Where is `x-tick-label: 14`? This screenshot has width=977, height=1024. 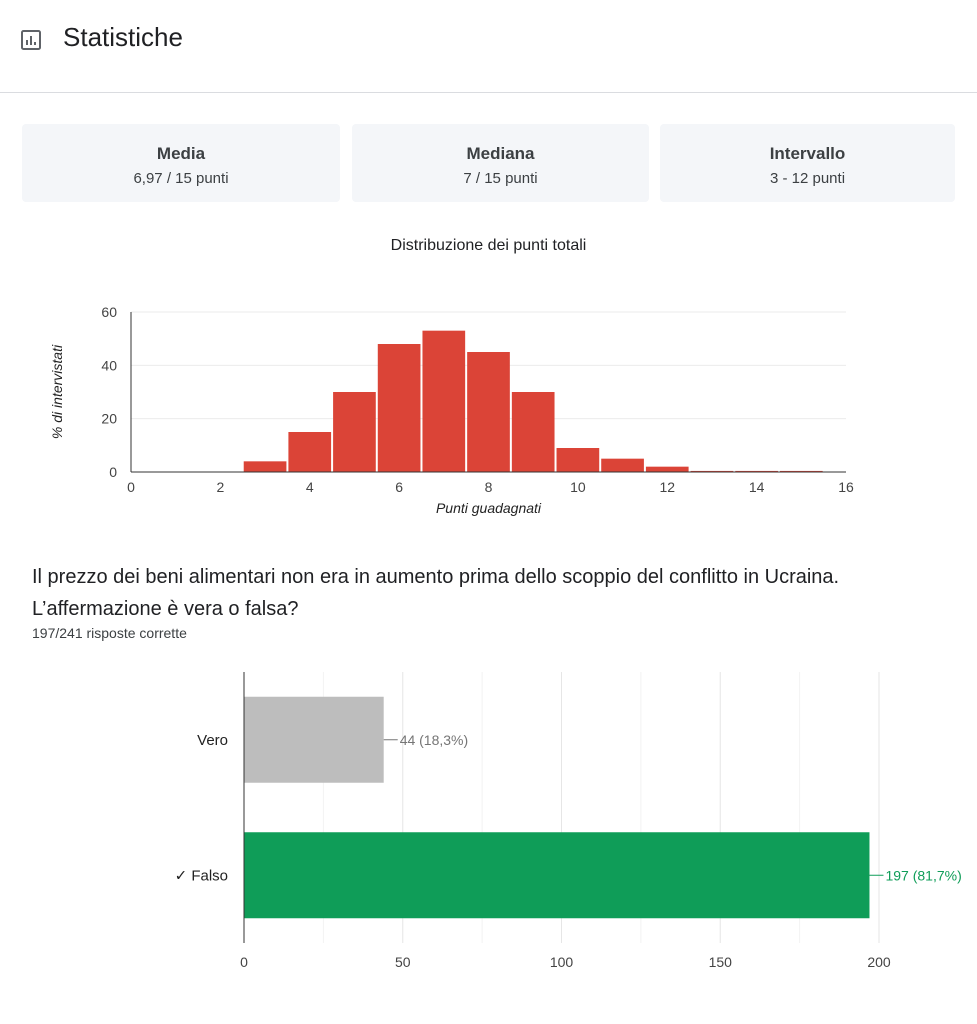
x-tick-label: 14 is located at coordinates (757, 487).